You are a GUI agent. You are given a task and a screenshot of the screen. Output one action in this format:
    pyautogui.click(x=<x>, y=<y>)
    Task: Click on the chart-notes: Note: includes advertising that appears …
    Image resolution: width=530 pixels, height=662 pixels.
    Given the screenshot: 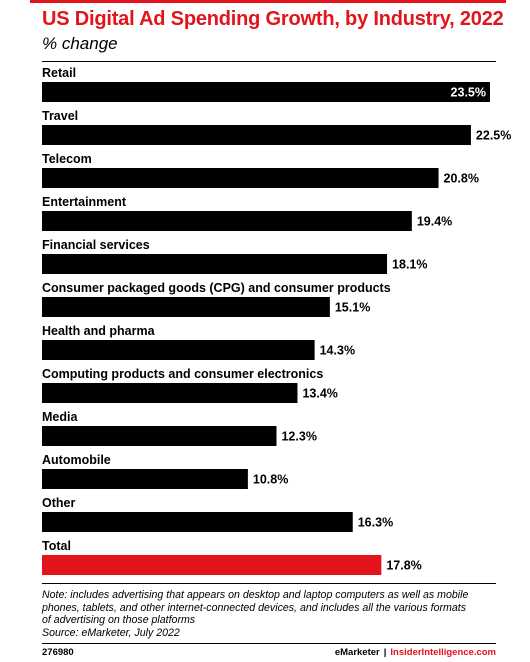 What is the action you would take?
    pyautogui.click(x=272, y=614)
    